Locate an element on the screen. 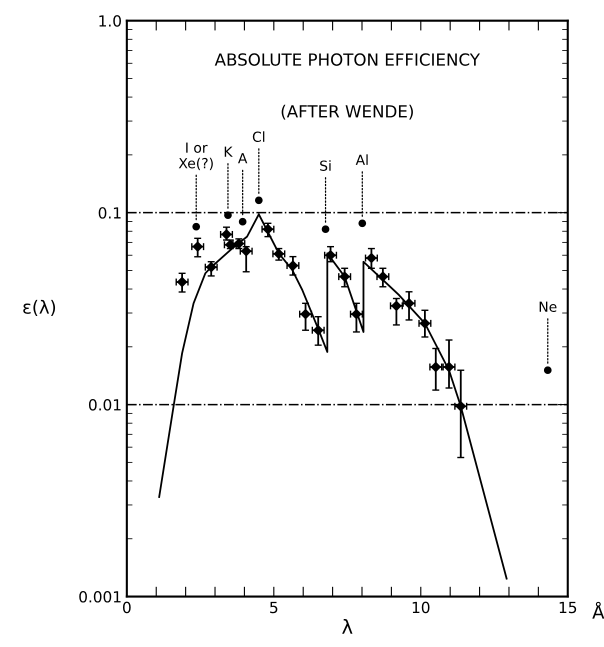  x-tick-label: 10 is located at coordinates (421, 608).